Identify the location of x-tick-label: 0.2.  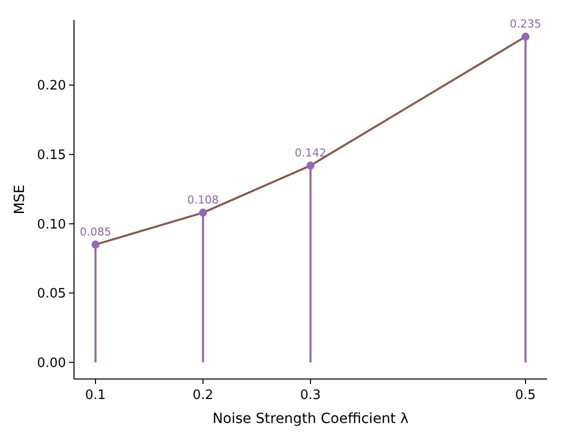
(203, 395).